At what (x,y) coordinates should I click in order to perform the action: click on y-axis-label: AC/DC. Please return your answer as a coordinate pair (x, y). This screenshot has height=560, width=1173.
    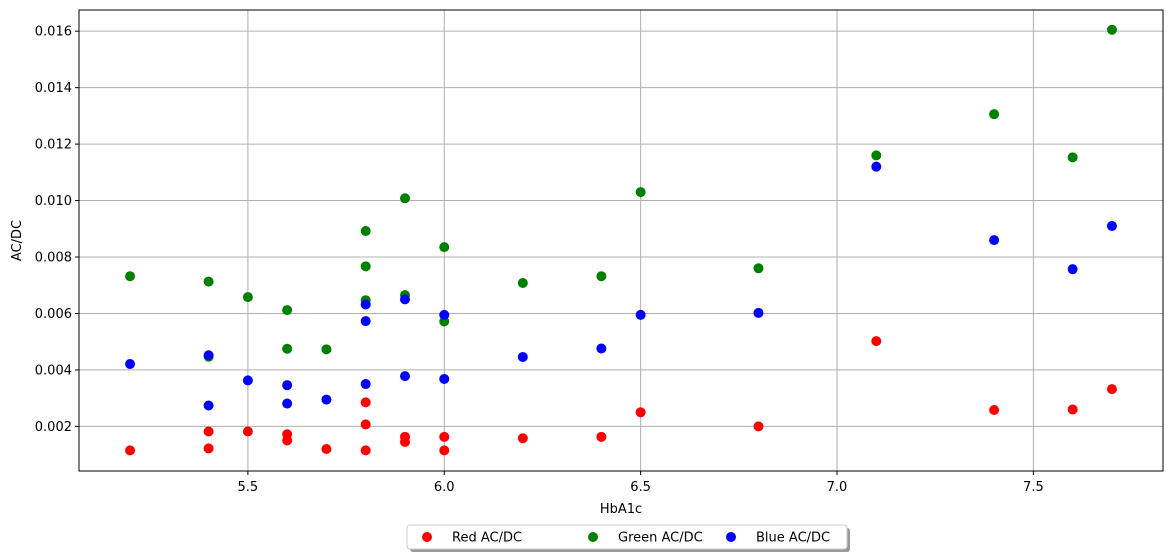
    Looking at the image, I should click on (17, 240).